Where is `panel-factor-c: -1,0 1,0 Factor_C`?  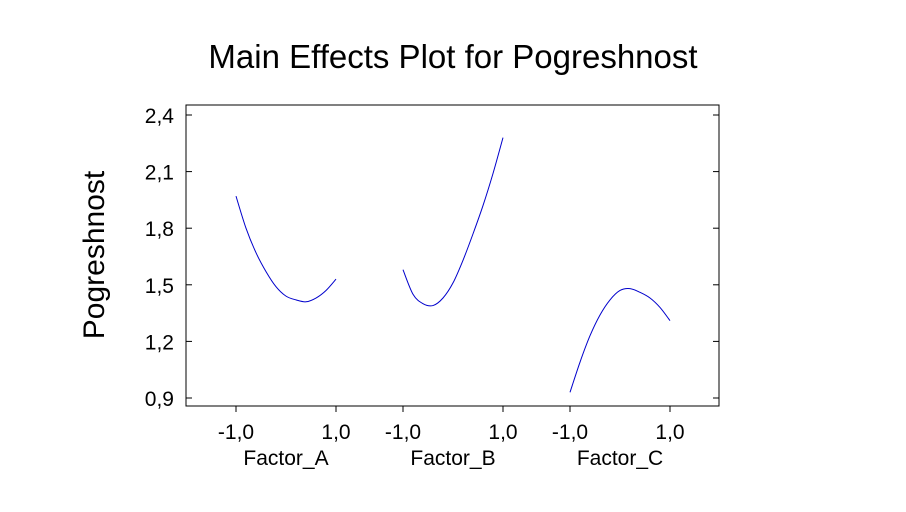 panel-factor-c: -1,0 1,0 Factor_C is located at coordinates (618, 378).